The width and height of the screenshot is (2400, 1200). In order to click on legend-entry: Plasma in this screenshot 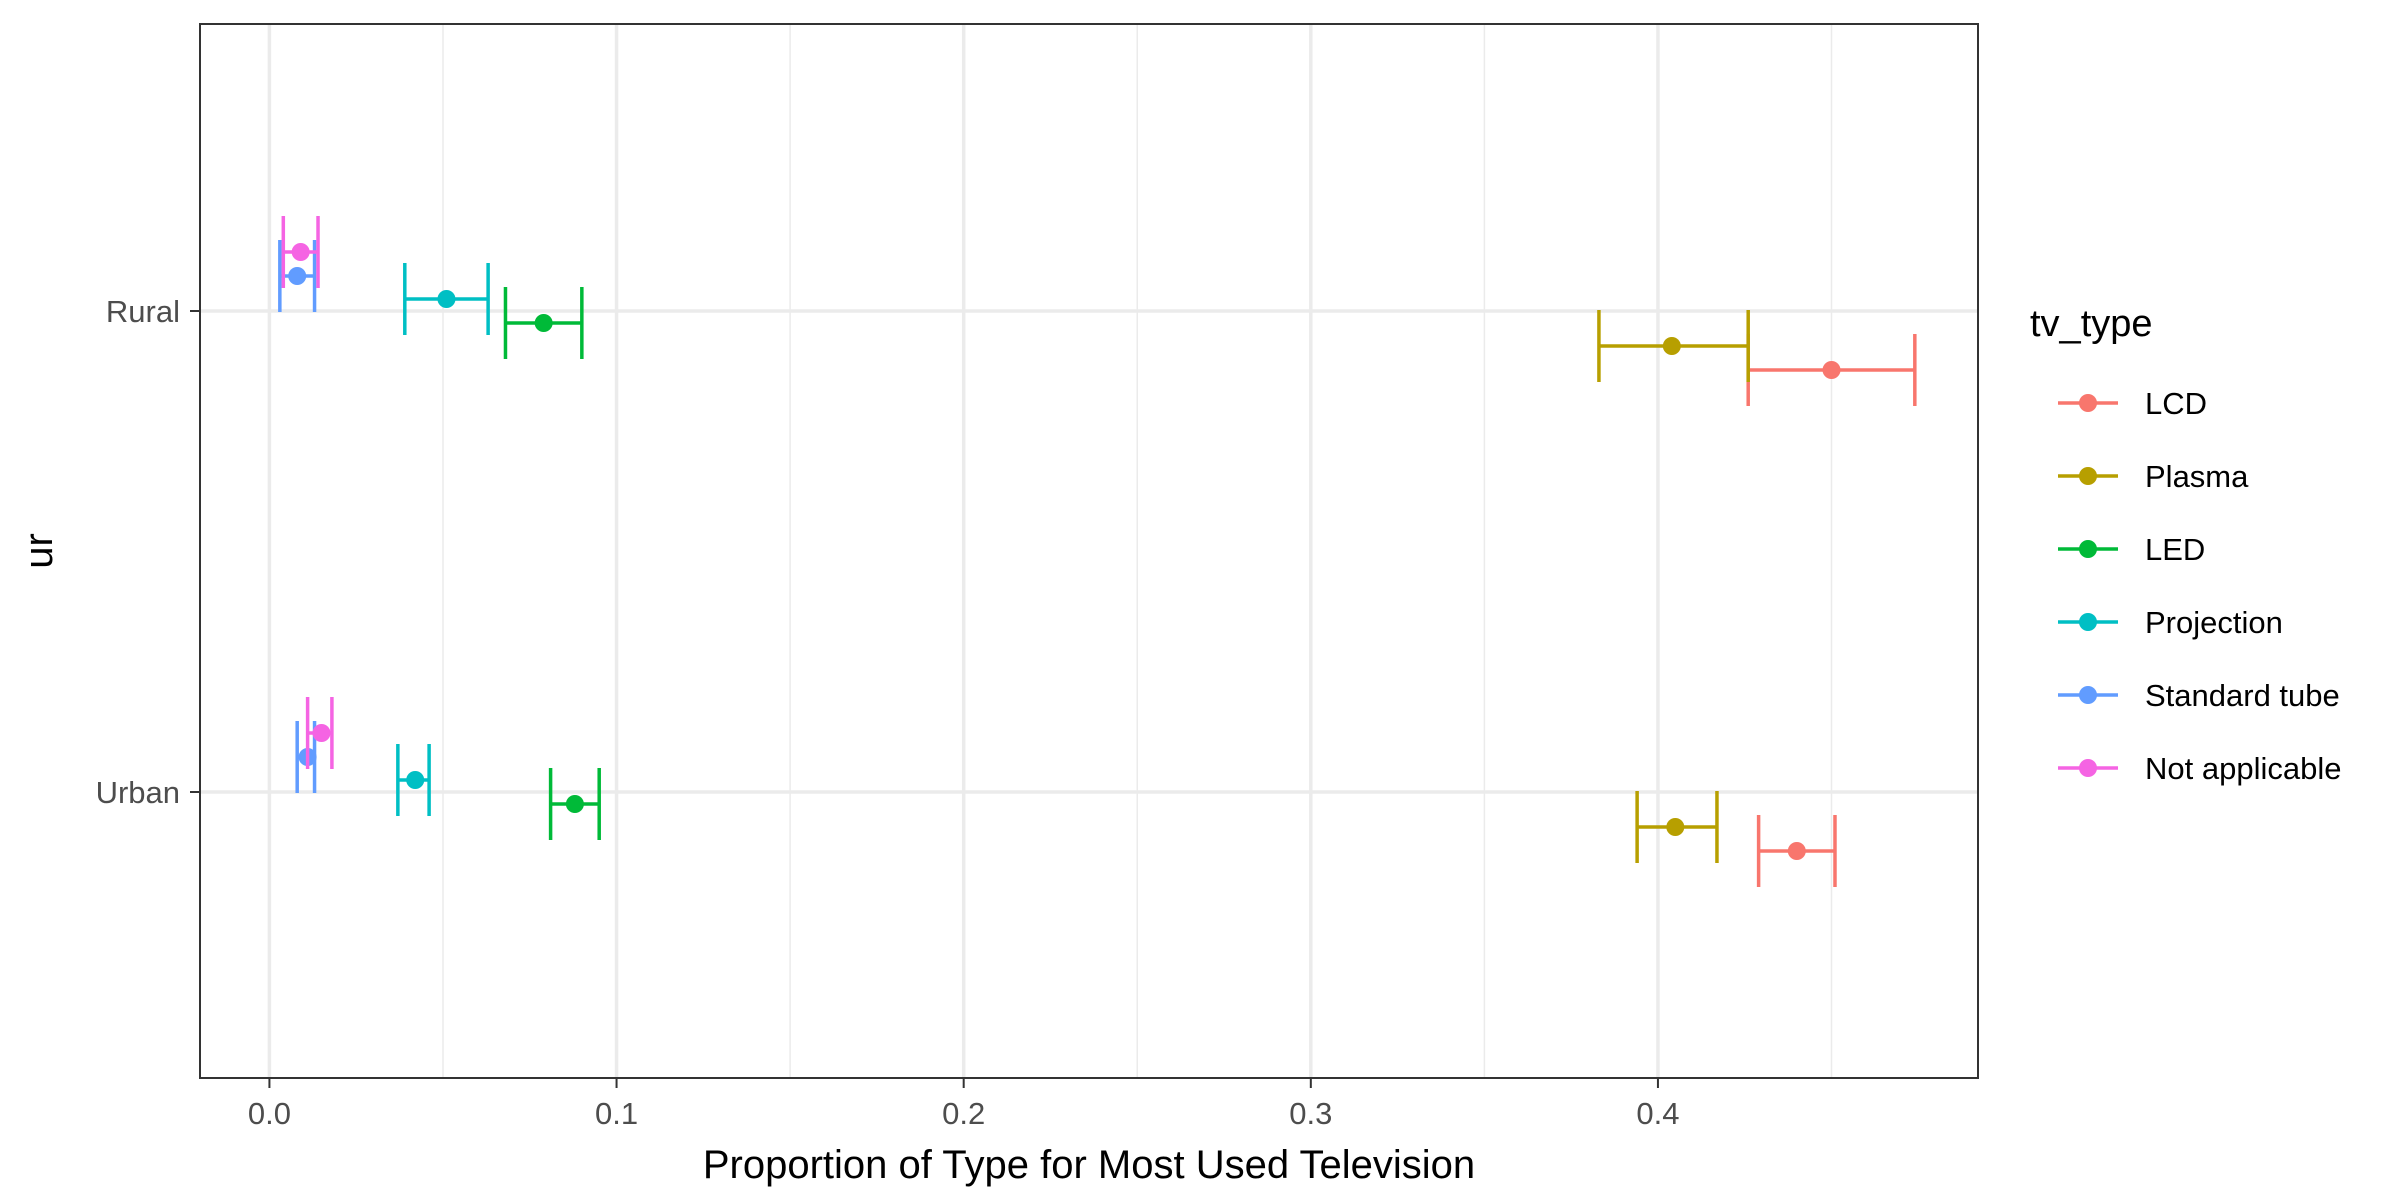, I will do `click(2153, 476)`.